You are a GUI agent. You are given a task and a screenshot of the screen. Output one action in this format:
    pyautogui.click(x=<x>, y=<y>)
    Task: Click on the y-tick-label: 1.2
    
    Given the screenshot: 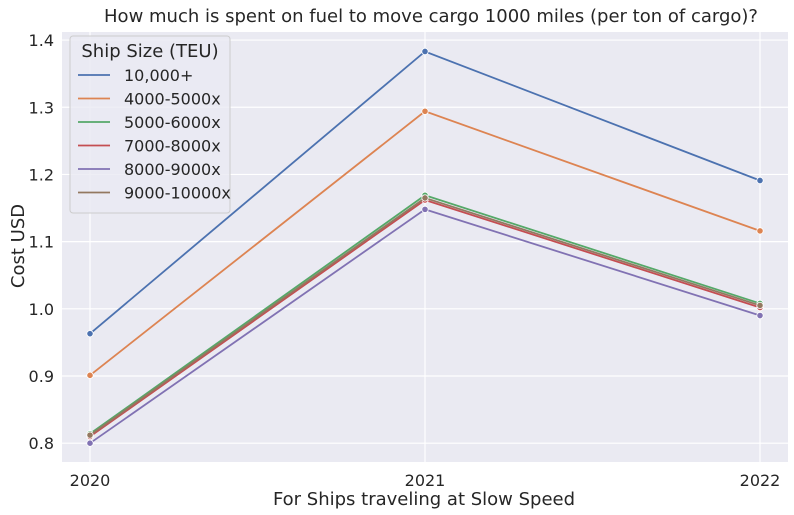 What is the action you would take?
    pyautogui.click(x=41, y=174)
    